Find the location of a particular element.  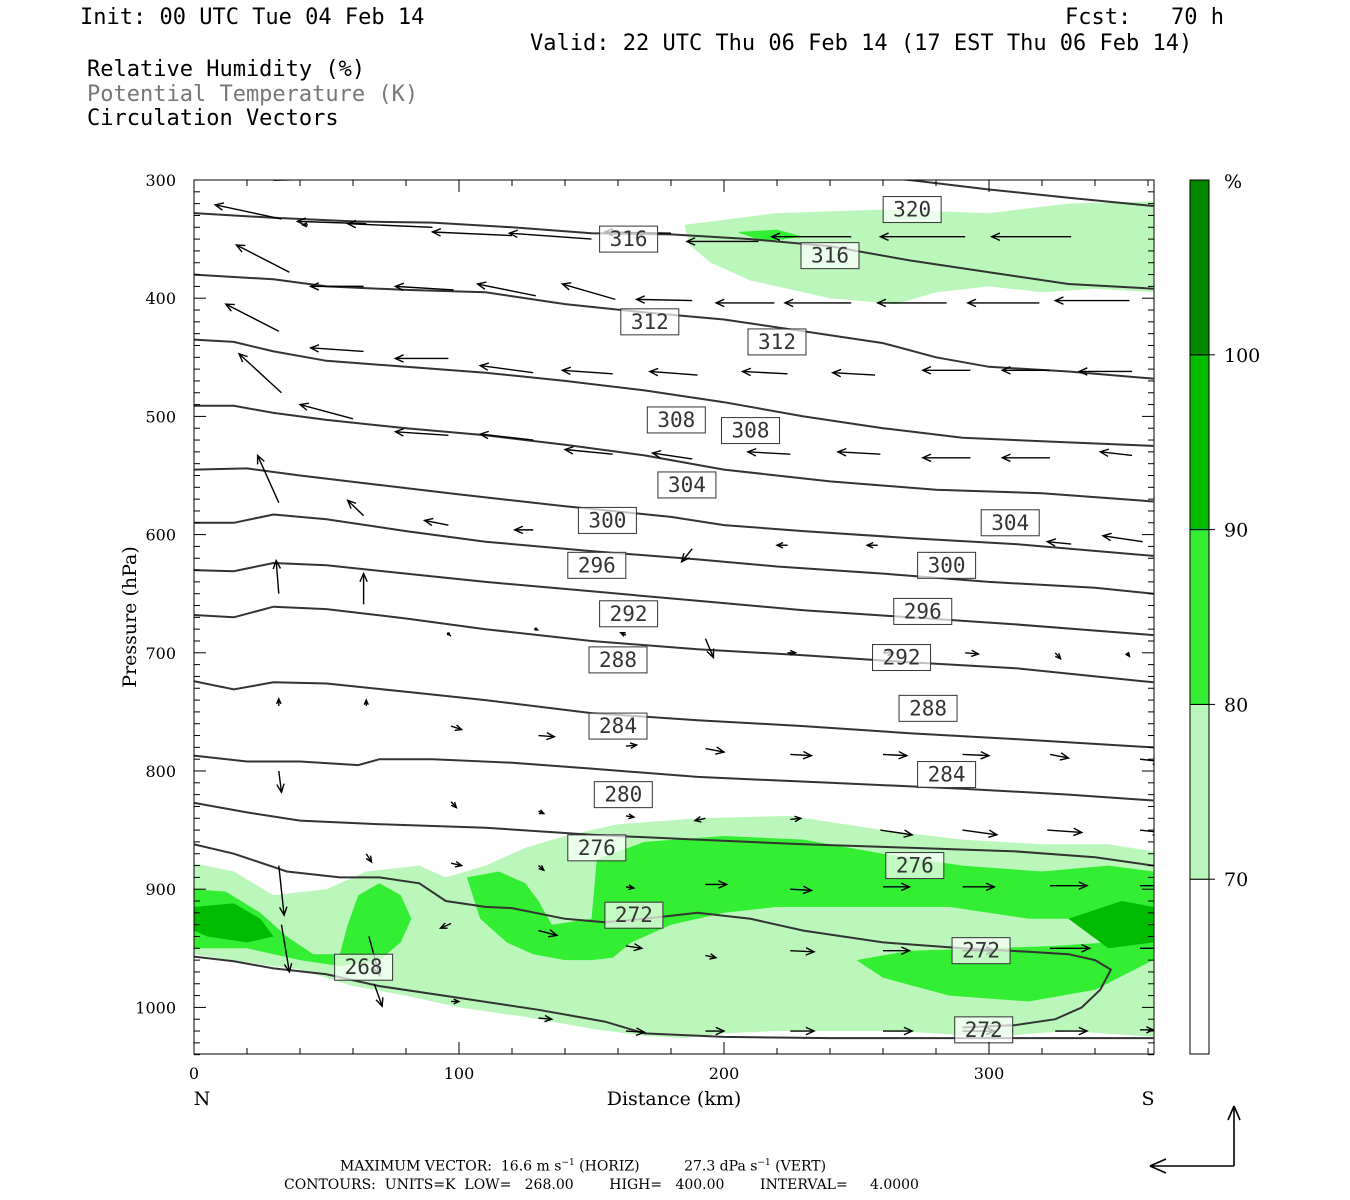

contour-label-284-17: 284 is located at coordinates (618, 726).